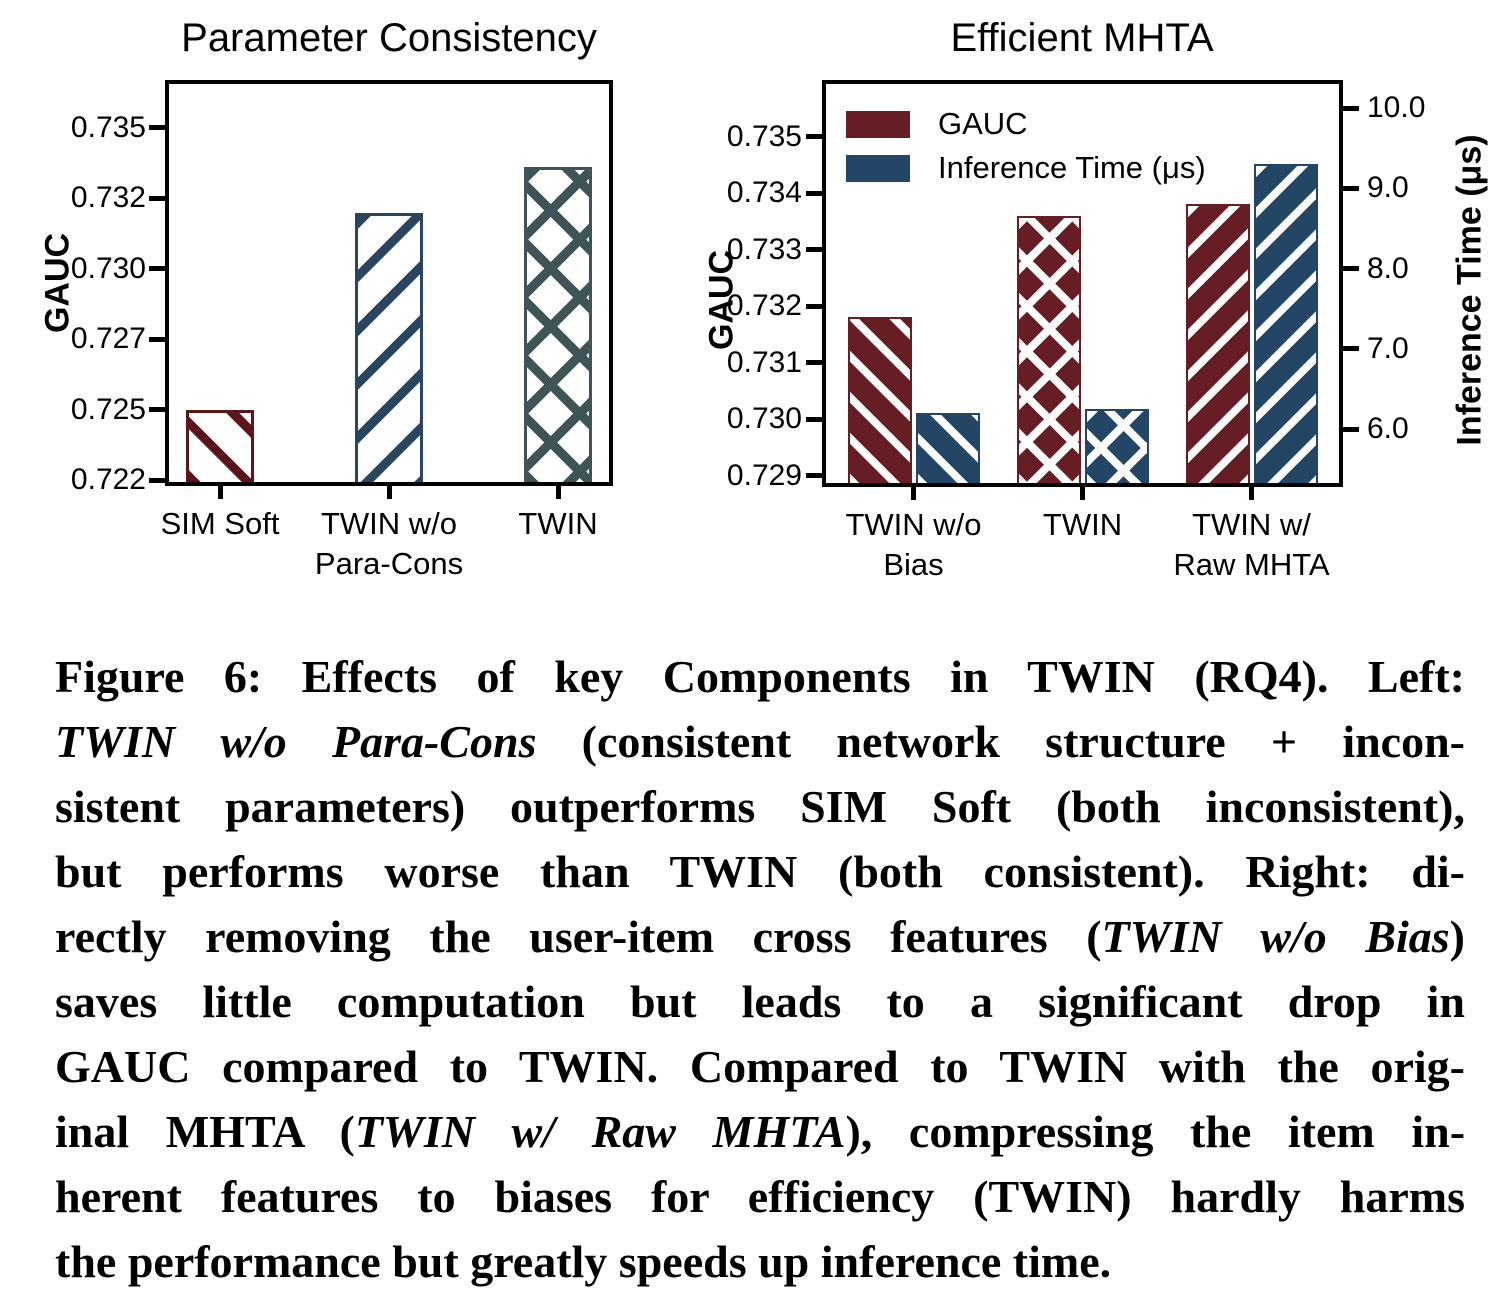 This screenshot has width=1506, height=1298. I want to click on bar-inference-group3, so click(1285, 325).